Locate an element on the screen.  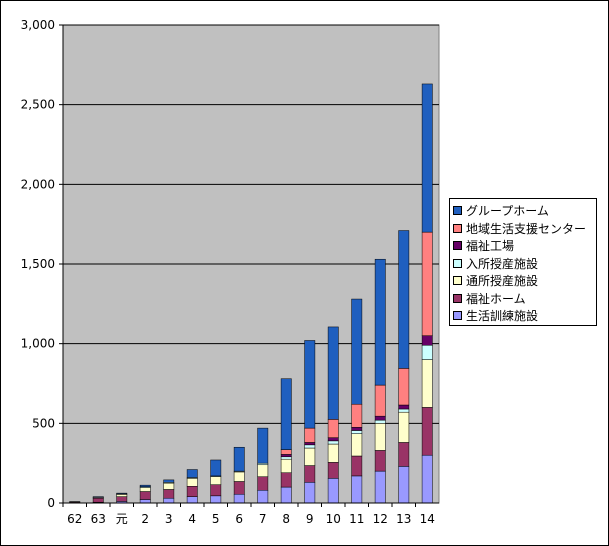
x-tick-label: 4 is located at coordinates (192, 519).